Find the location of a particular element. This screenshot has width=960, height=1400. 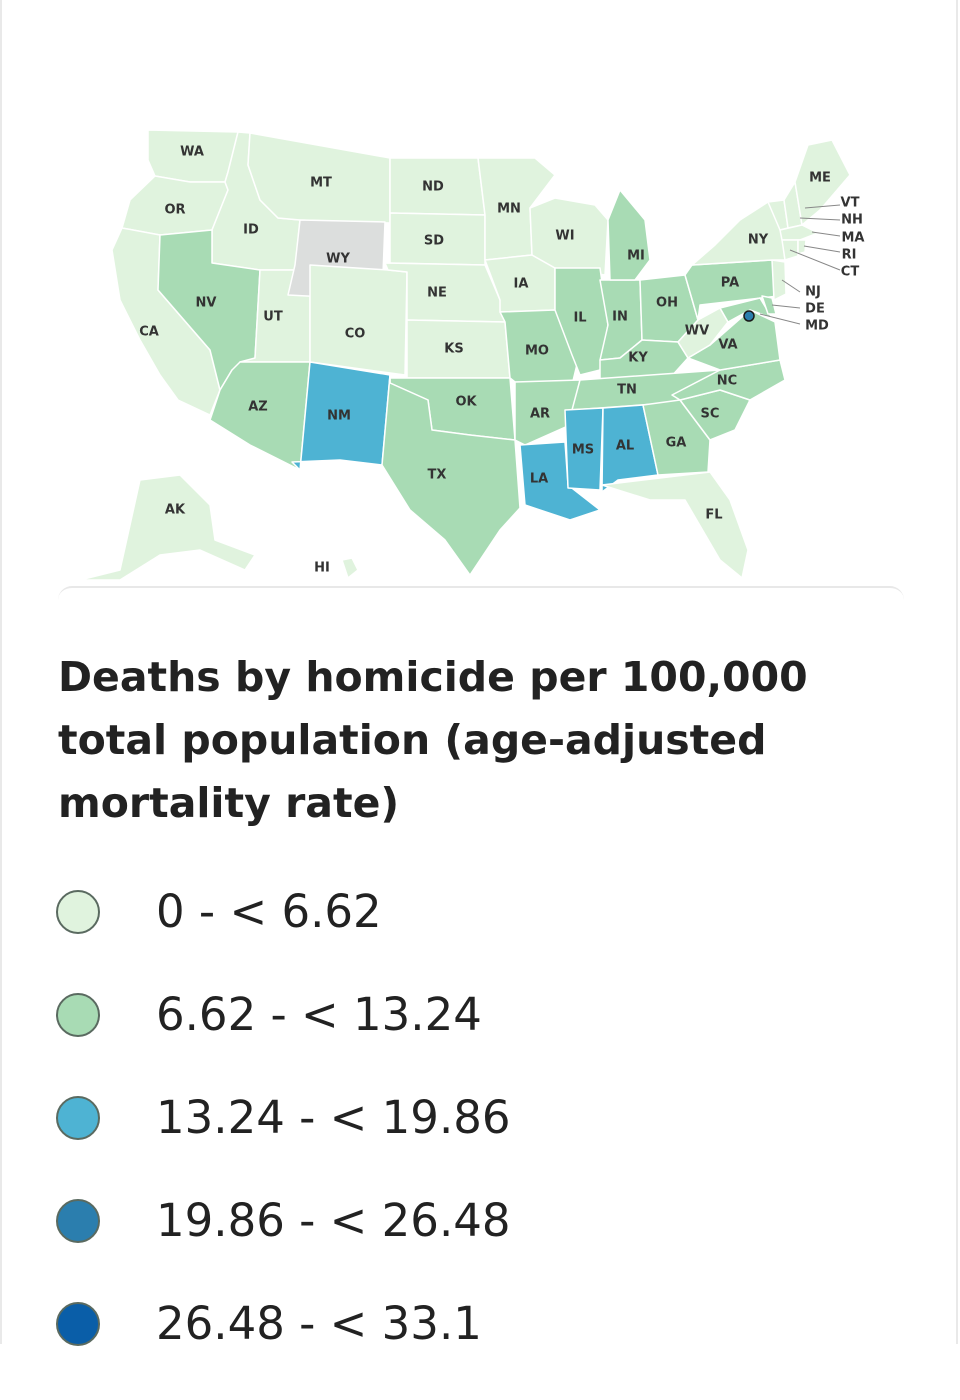

label-GA: GA is located at coordinates (676, 443).